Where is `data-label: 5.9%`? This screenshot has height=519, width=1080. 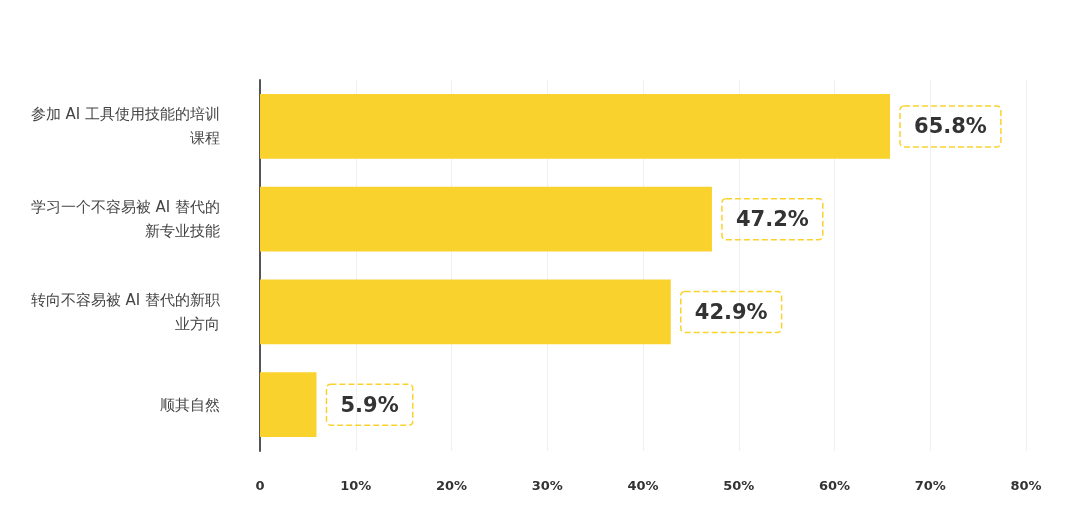
data-label: 5.9% is located at coordinates (369, 404).